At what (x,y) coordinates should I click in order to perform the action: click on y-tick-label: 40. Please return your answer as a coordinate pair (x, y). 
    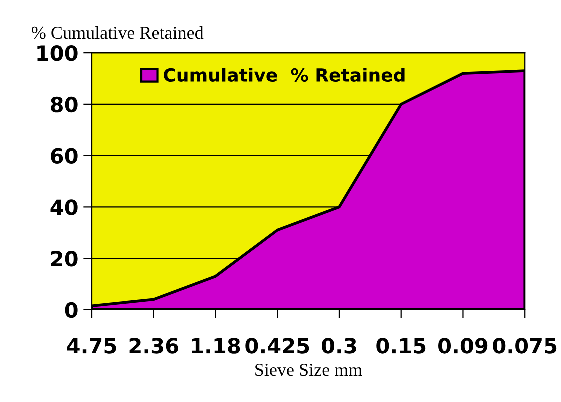
    Looking at the image, I should click on (64, 208).